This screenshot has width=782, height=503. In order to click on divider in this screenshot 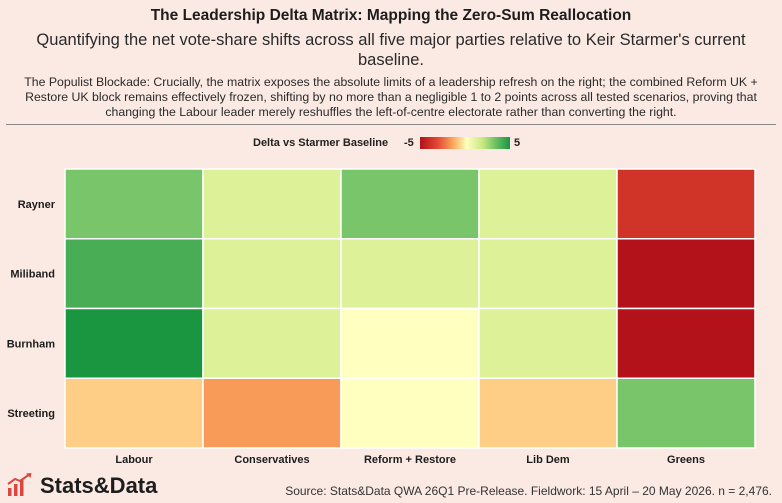, I will do `click(391, 124)`.